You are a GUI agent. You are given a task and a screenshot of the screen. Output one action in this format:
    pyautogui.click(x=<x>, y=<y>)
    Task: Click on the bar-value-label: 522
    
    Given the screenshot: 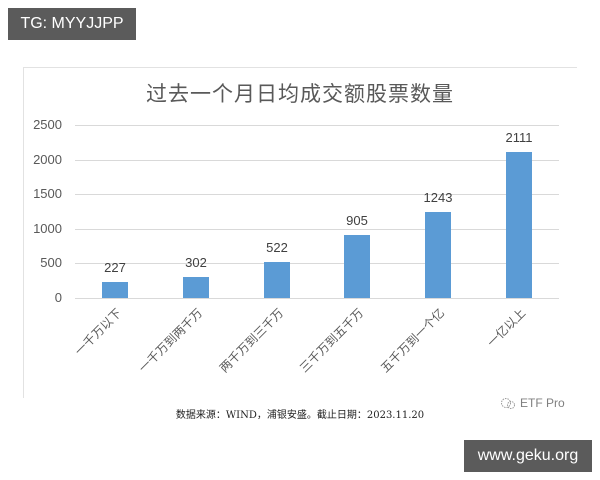 What is the action you would take?
    pyautogui.click(x=277, y=247)
    